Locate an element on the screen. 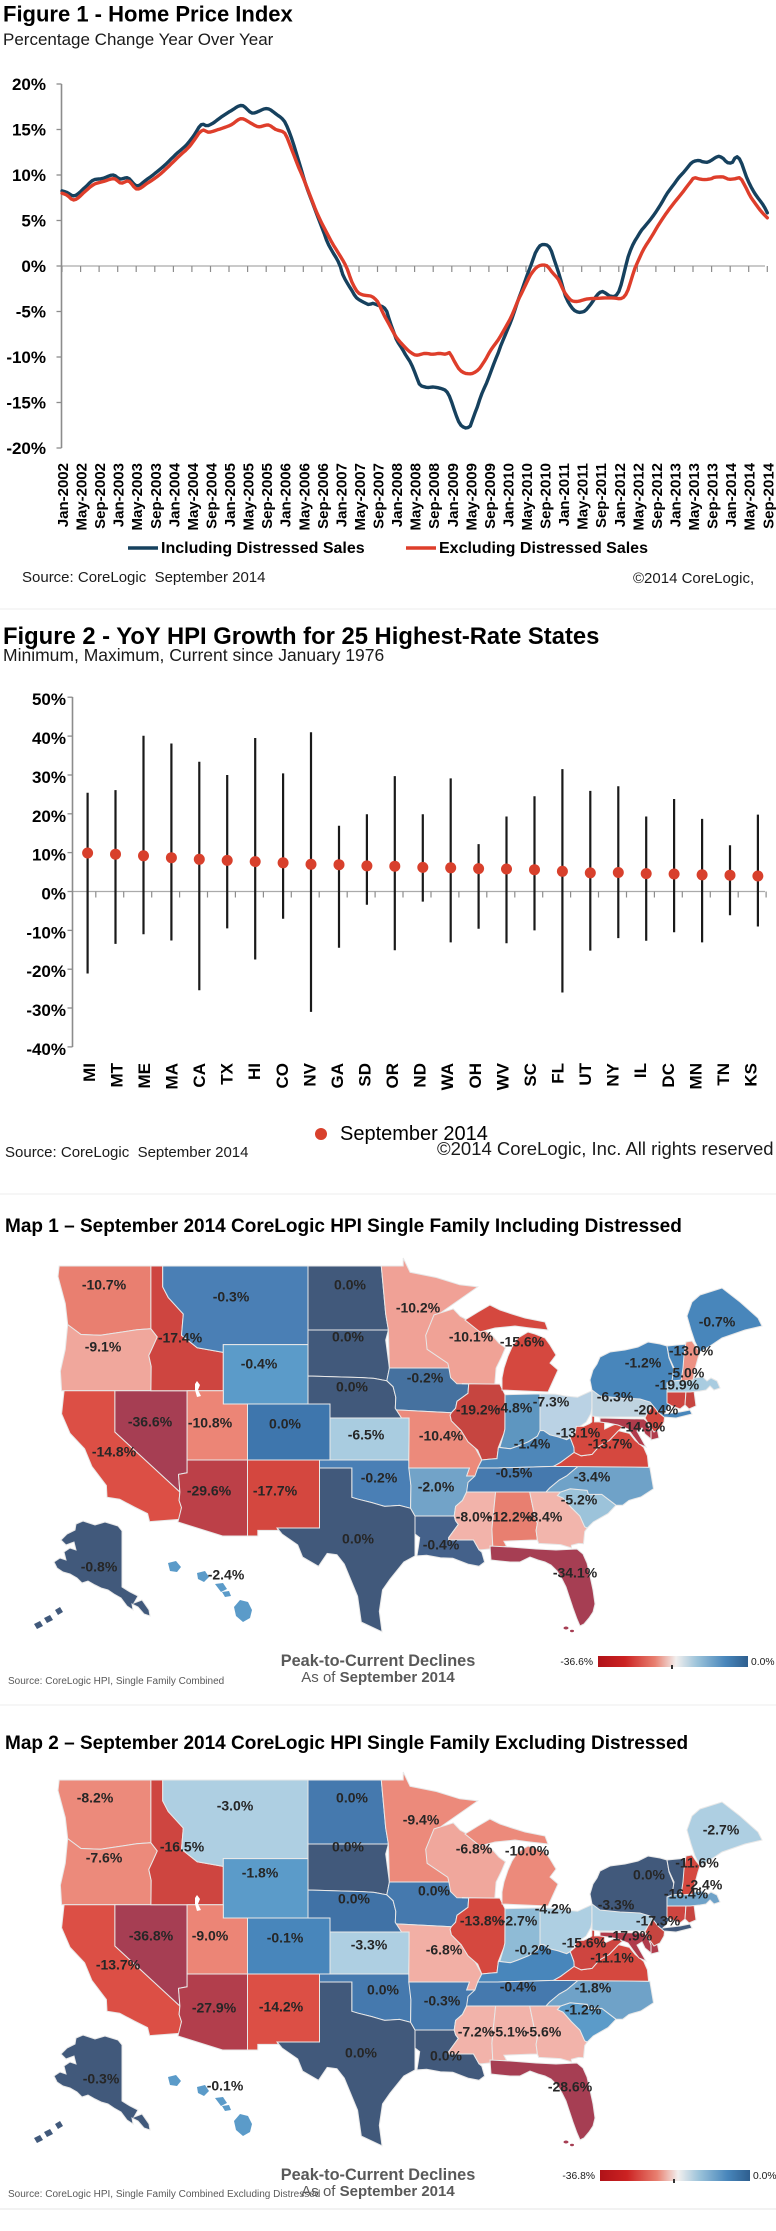 The height and width of the screenshot is (2231, 776). svg-text: CA is located at coordinates (199, 1075).